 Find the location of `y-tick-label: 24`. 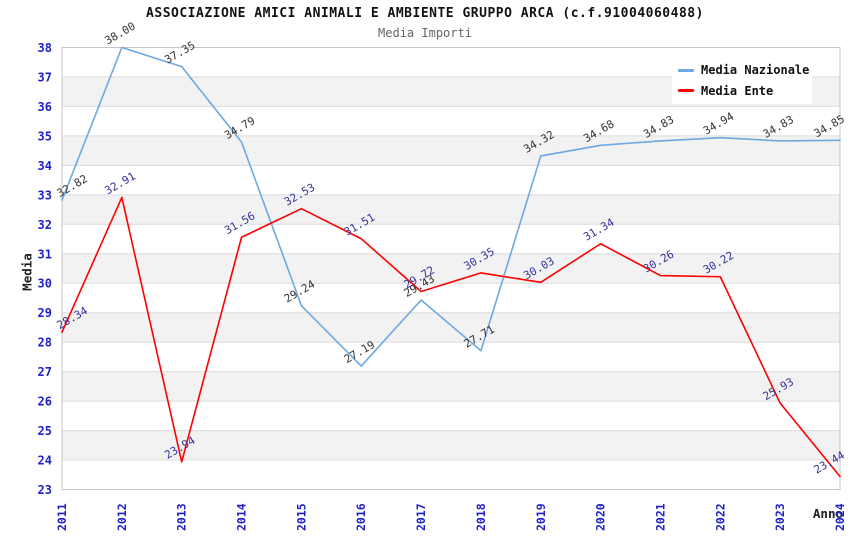

y-tick-label: 24 is located at coordinates (45, 461).